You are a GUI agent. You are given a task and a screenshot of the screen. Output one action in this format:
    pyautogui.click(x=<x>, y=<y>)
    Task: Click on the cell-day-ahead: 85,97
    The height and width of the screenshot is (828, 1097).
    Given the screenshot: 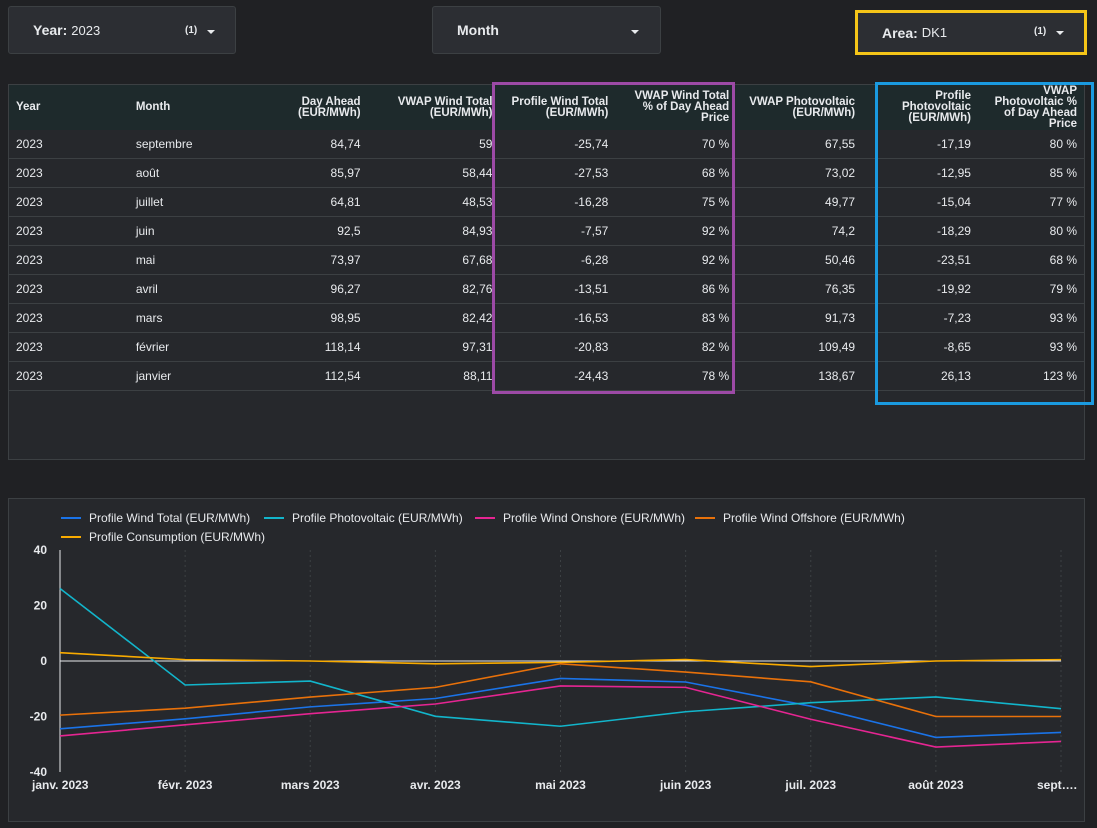 What is the action you would take?
    pyautogui.click(x=312, y=173)
    